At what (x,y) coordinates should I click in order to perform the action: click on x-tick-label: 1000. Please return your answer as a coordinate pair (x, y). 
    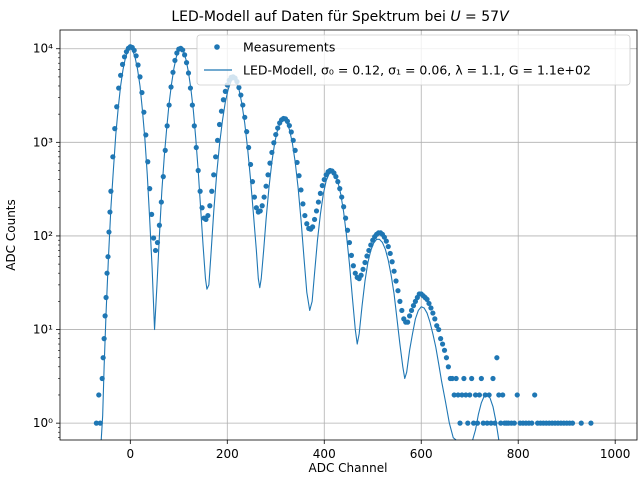
    Looking at the image, I should click on (615, 454).